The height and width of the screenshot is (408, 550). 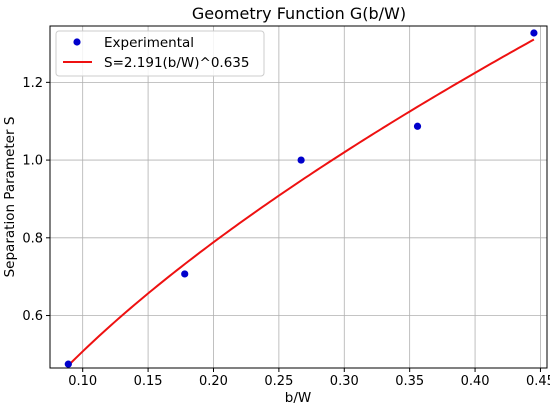 I want to click on legend: Experimental S=2.191(b/W)^0.635, so click(x=160, y=53).